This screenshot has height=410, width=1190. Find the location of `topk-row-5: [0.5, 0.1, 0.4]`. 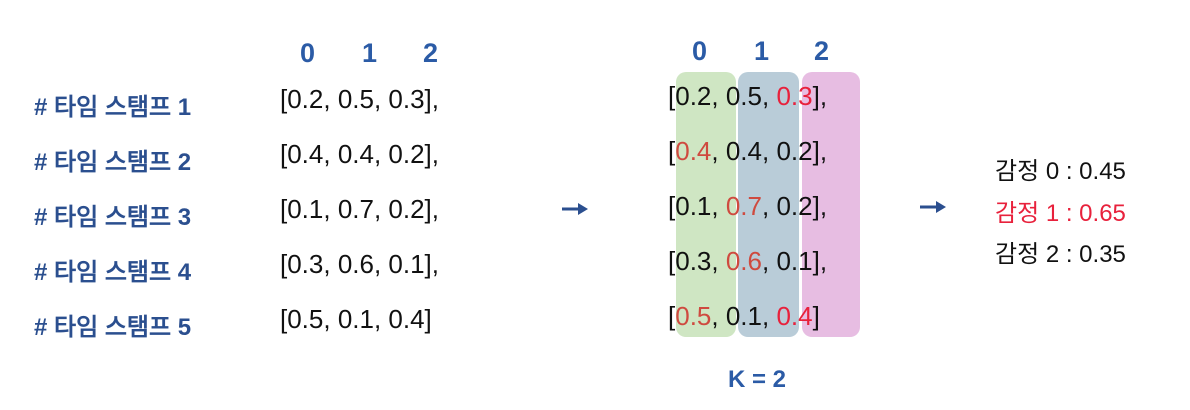

topk-row-5: [0.5, 0.1, 0.4] is located at coordinates (744, 316).